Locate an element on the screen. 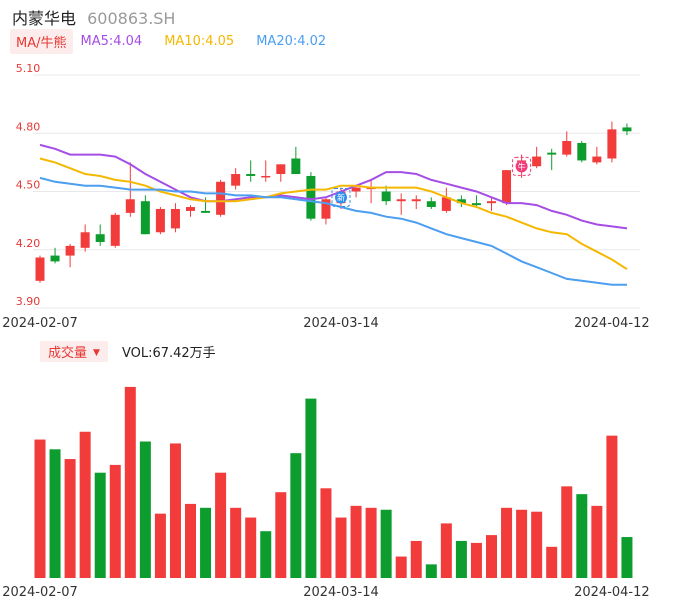 The image size is (686, 606). signal-marker-frame is located at coordinates (341, 197).